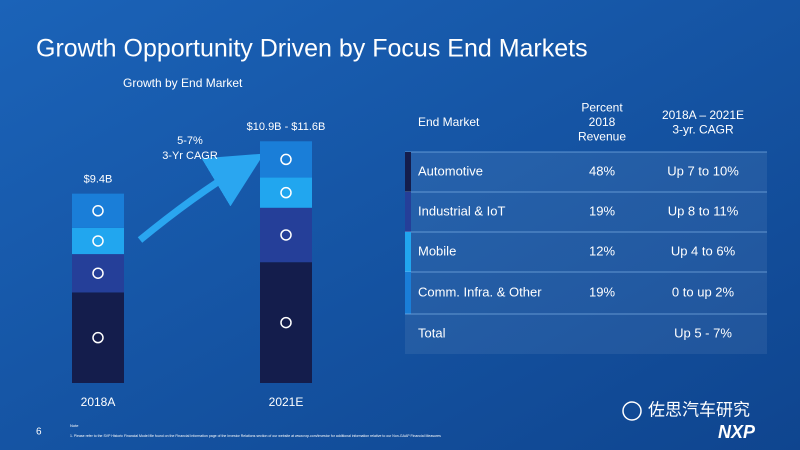  I want to click on table-header: Revenue, so click(602, 137).